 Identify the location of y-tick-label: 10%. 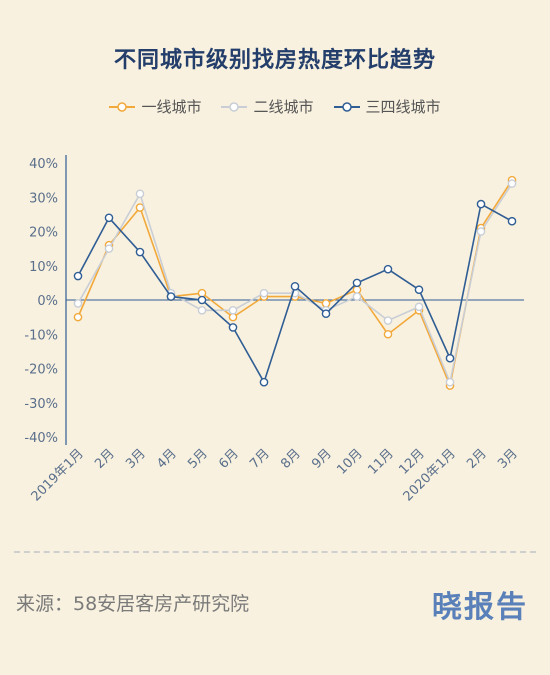
(43, 267).